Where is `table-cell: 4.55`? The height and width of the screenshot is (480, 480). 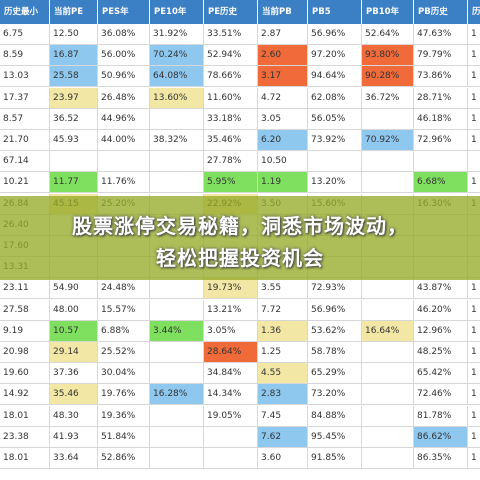
table-cell: 4.55 is located at coordinates (283, 374).